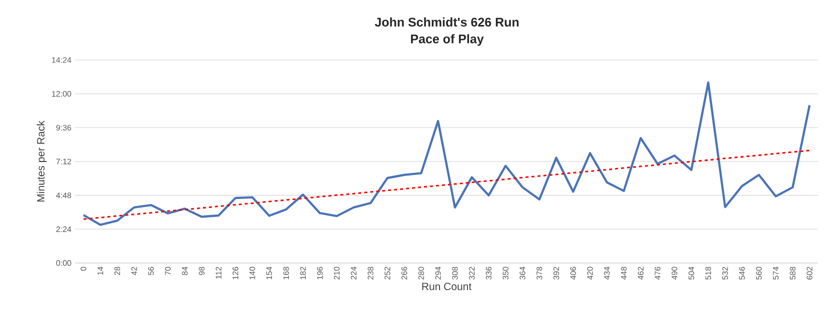  What do you see at coordinates (64, 195) in the screenshot?
I see `y-tick-label: 4:48` at bounding box center [64, 195].